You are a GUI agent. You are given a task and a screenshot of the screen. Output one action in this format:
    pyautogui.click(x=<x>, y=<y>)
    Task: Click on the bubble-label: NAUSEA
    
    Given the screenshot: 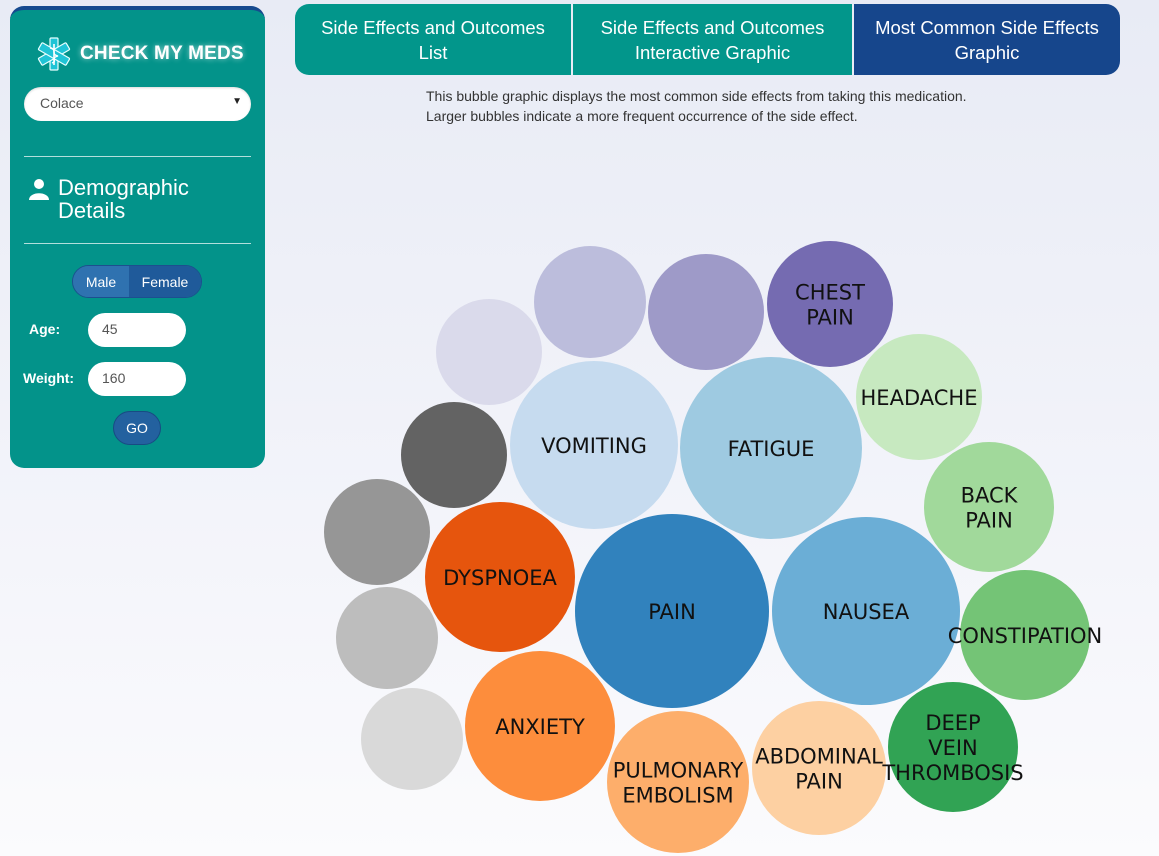 What is the action you would take?
    pyautogui.click(x=866, y=612)
    